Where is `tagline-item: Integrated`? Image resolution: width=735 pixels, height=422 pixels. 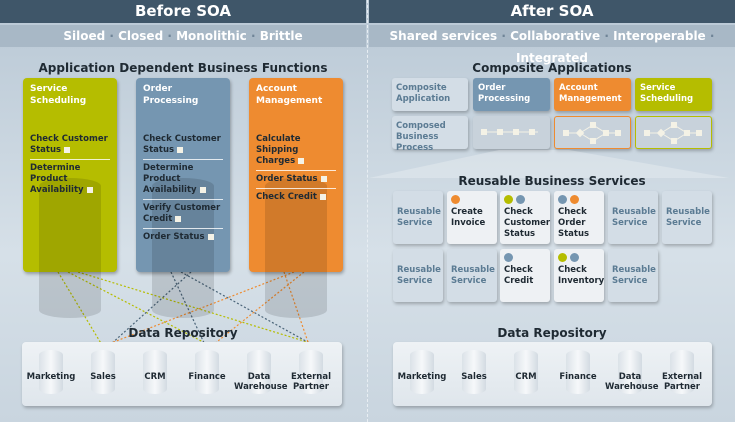
tagline-item: Integrated is located at coordinates (552, 58).